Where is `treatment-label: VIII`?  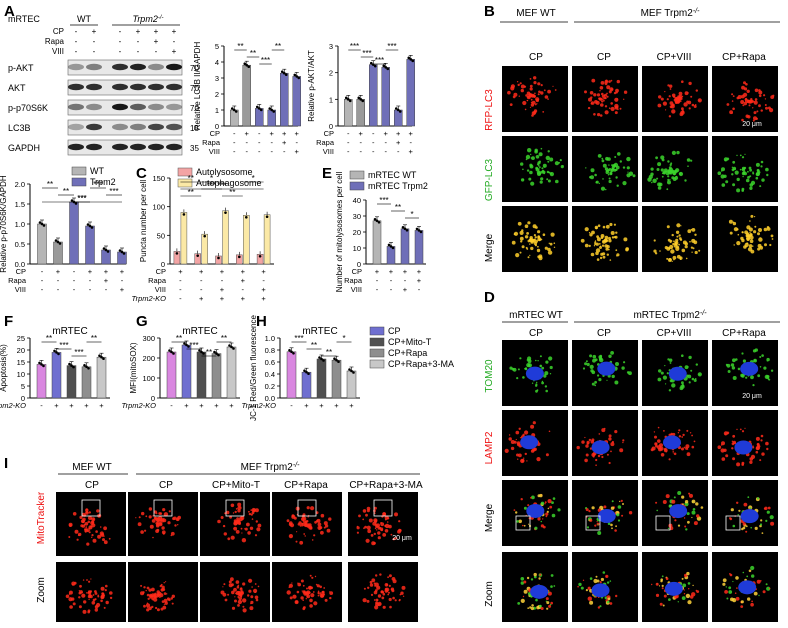 treatment-label: VIII is located at coordinates (214, 151).